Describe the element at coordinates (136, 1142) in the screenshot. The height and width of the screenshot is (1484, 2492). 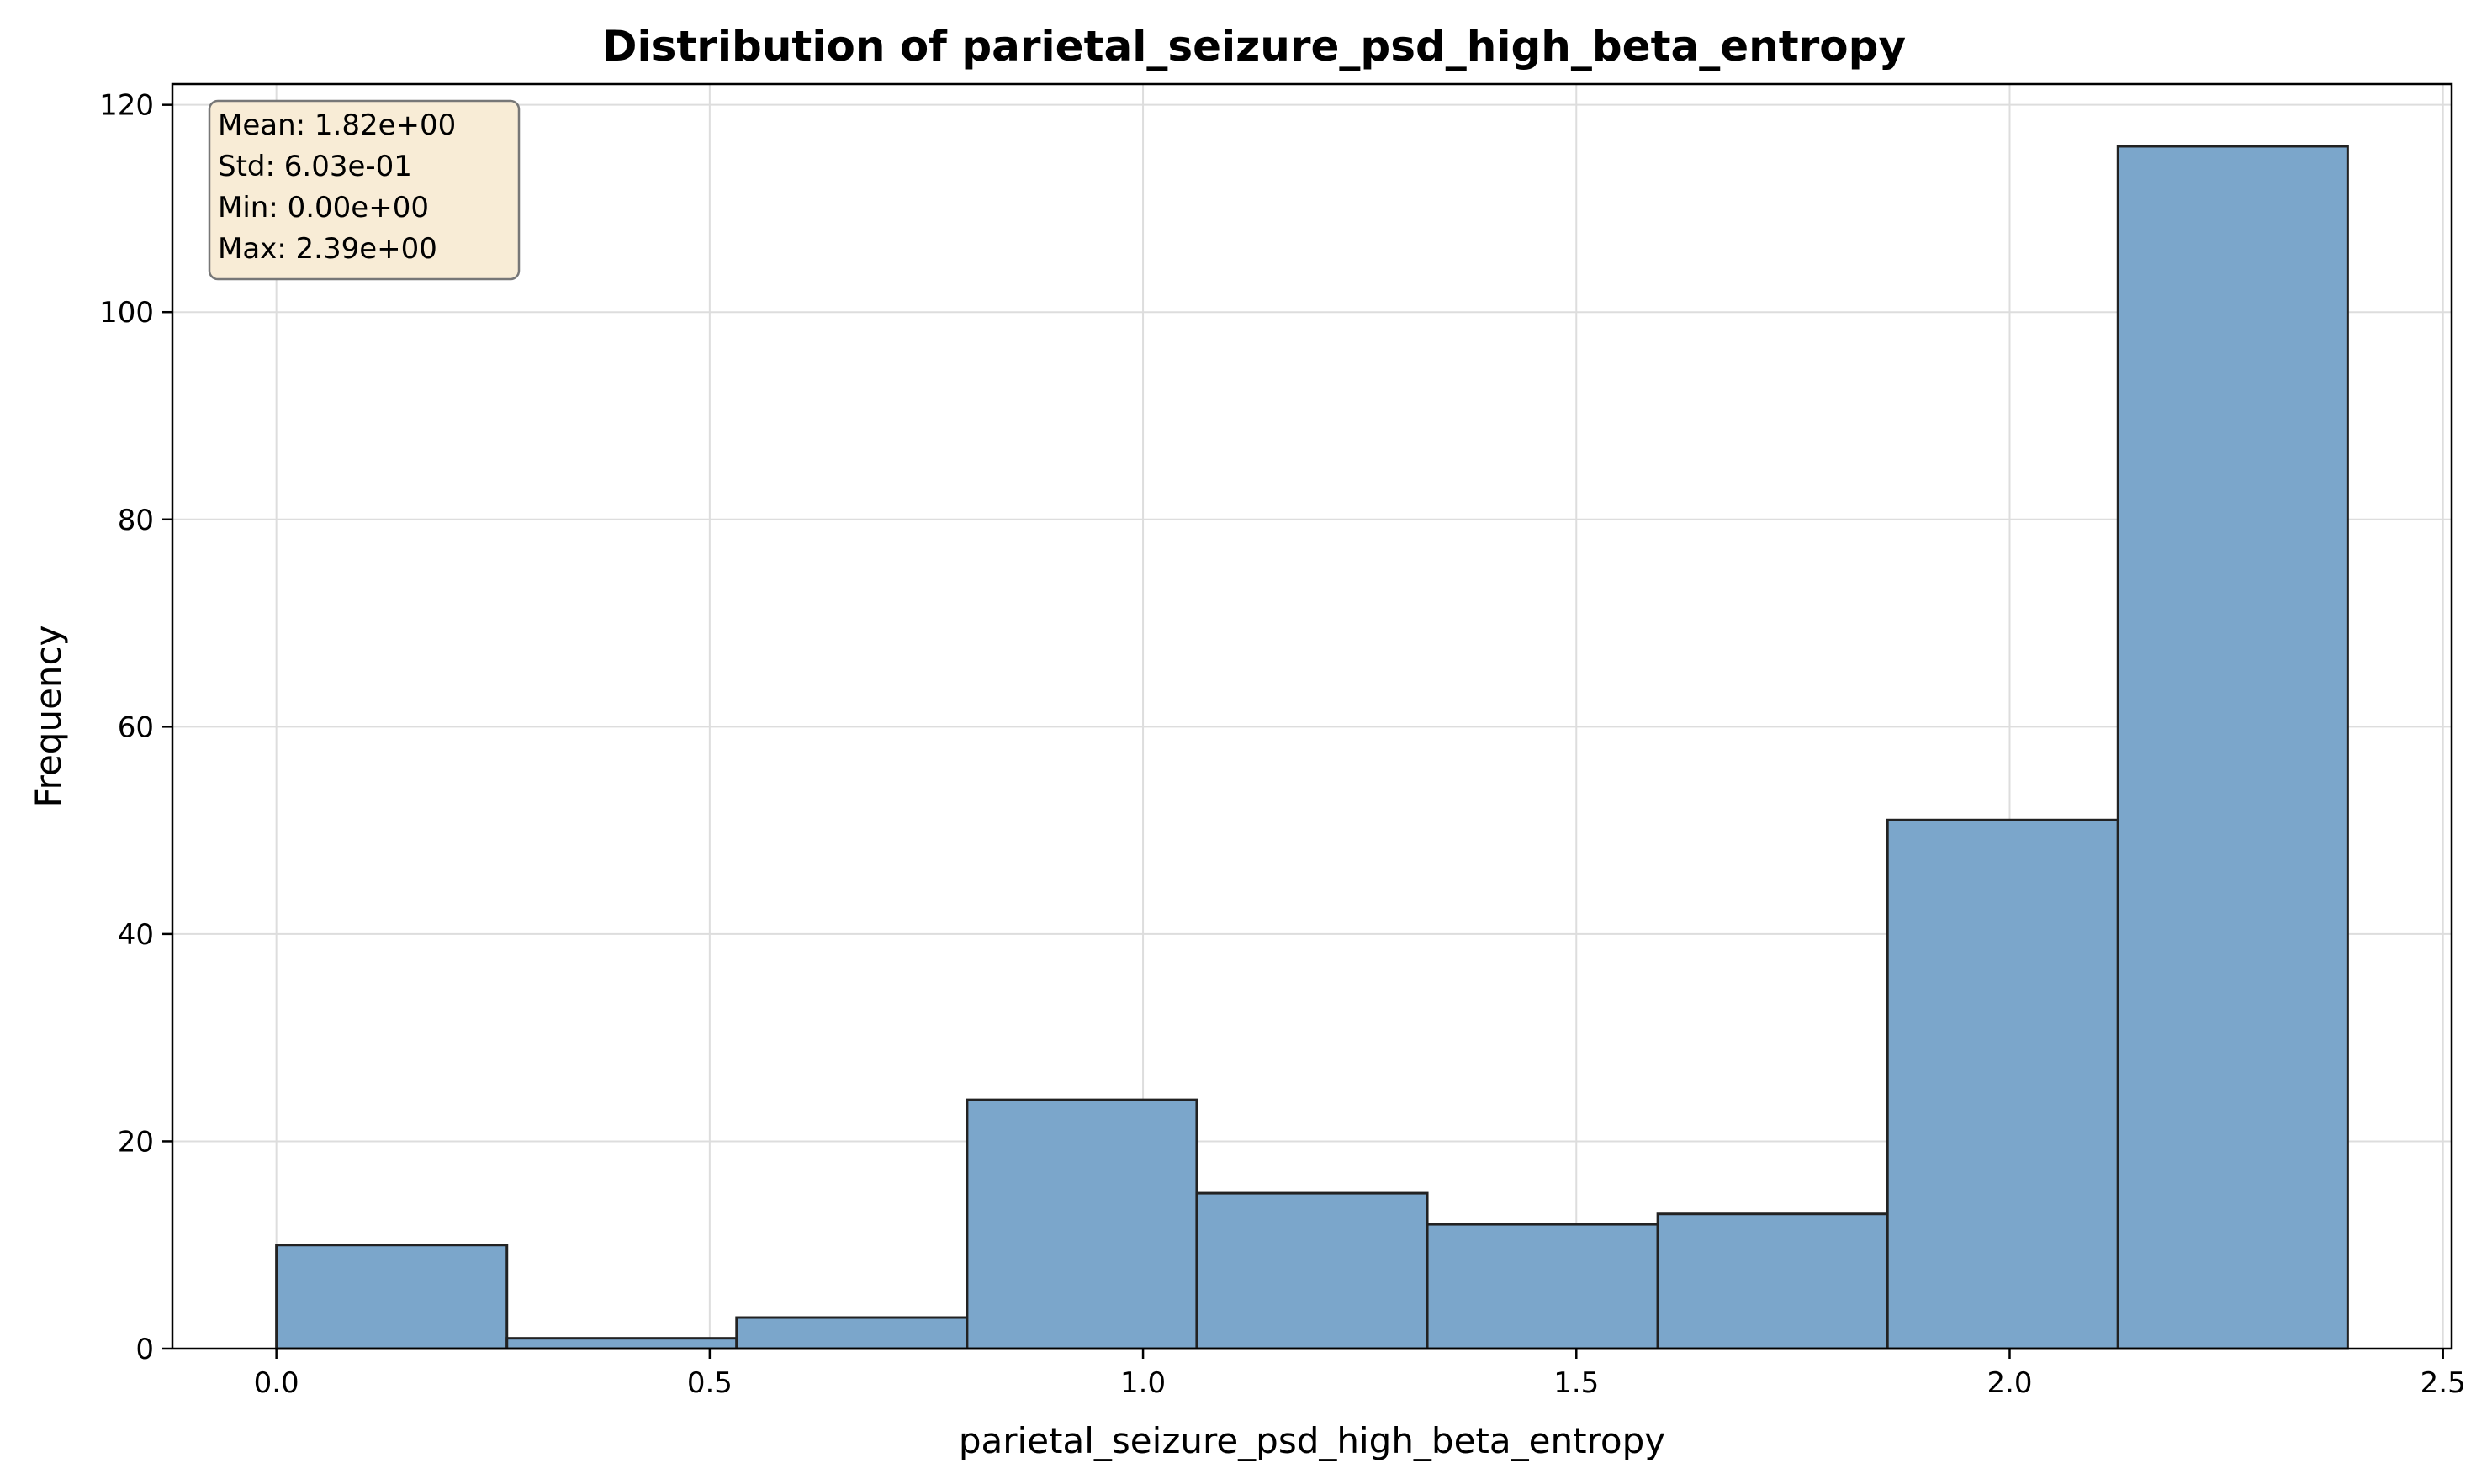
I see `y-tick-label: 20` at that location.